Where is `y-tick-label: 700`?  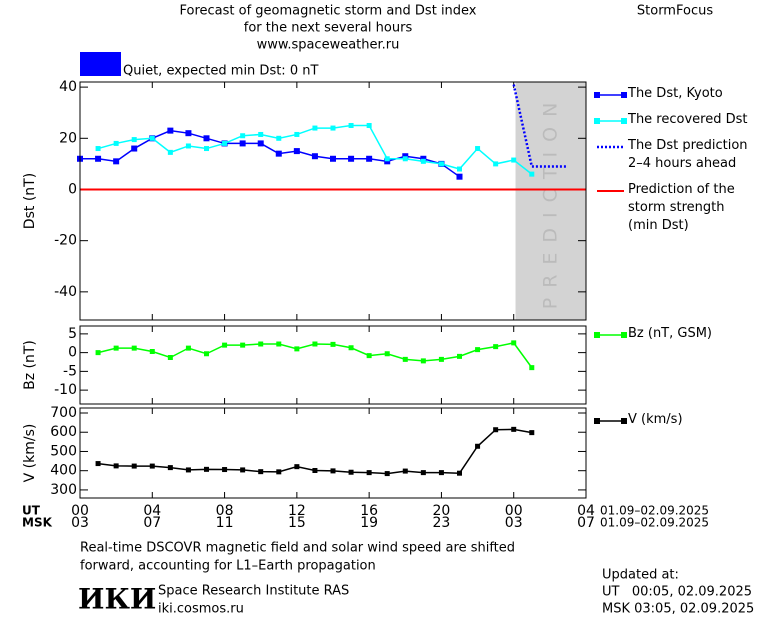 y-tick-label: 700 is located at coordinates (63, 413).